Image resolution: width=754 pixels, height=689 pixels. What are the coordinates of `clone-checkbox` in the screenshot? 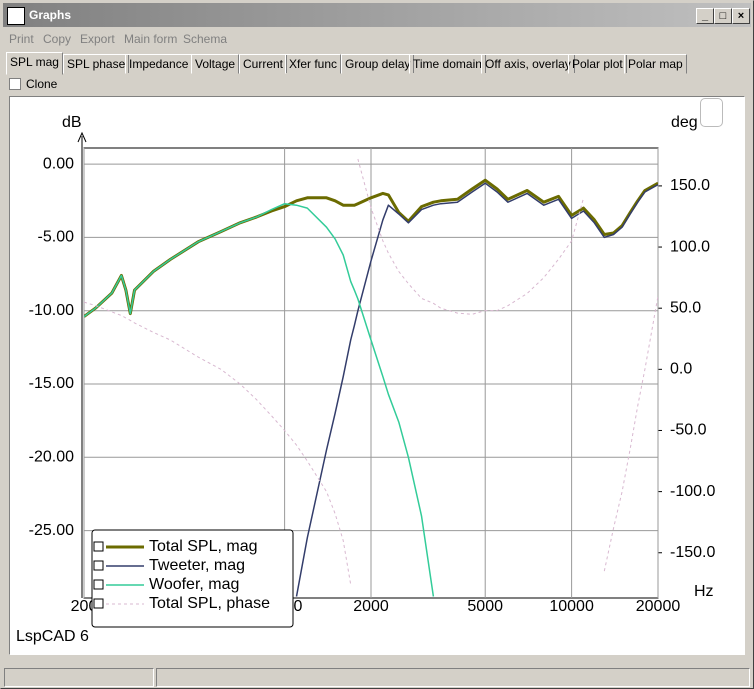 It's located at (15, 84).